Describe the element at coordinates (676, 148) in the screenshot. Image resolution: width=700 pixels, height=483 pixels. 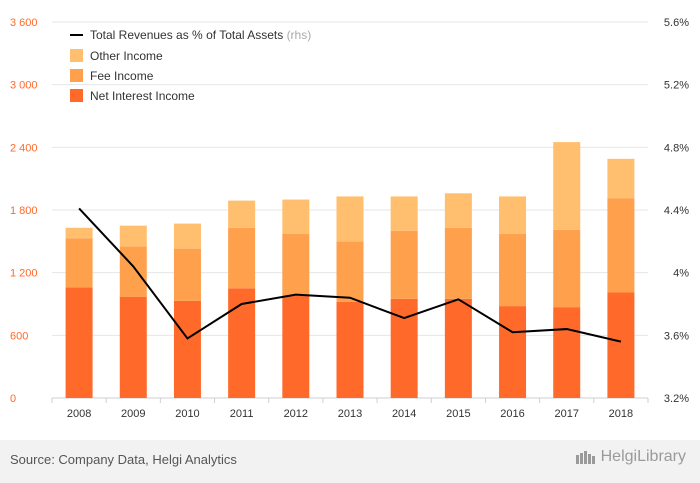
I see `y-right-tick-label: 4.8%` at that location.